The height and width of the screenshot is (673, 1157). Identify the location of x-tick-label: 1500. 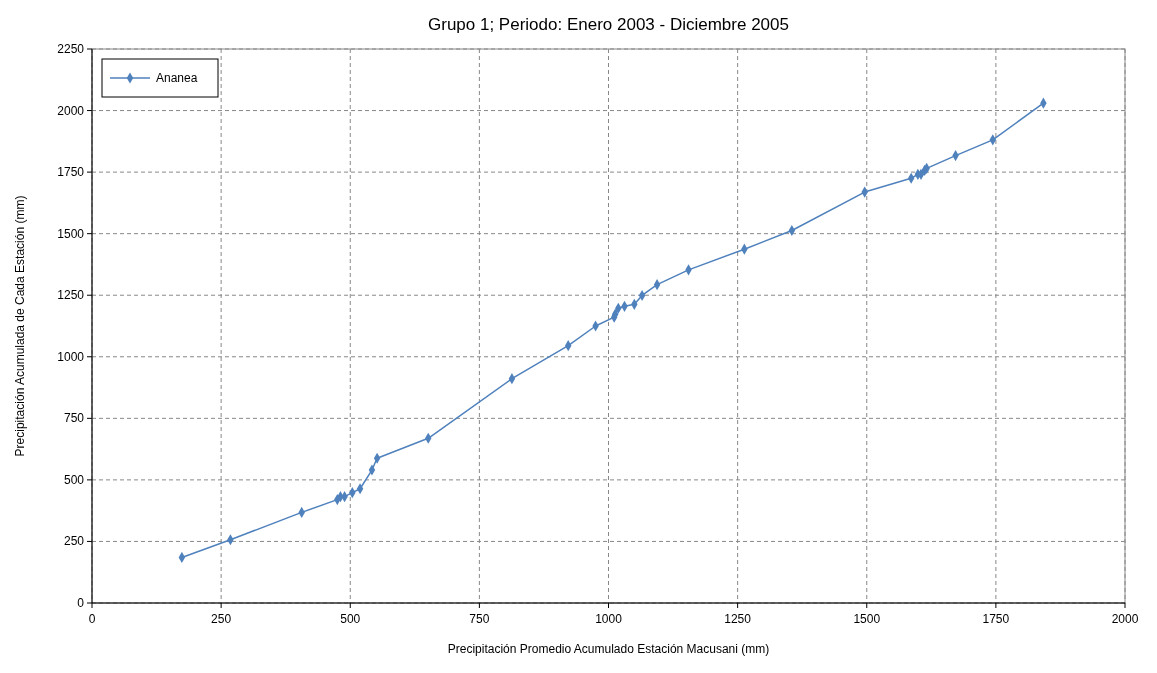
(867, 619).